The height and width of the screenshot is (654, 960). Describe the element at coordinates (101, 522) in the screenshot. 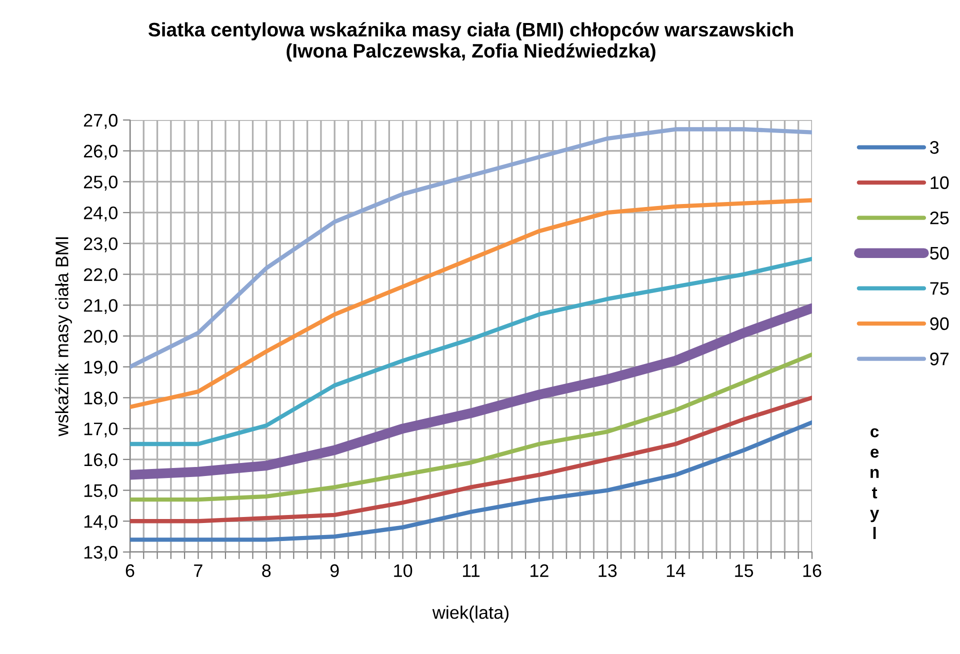

I see `y-tick-label: 14,0` at that location.